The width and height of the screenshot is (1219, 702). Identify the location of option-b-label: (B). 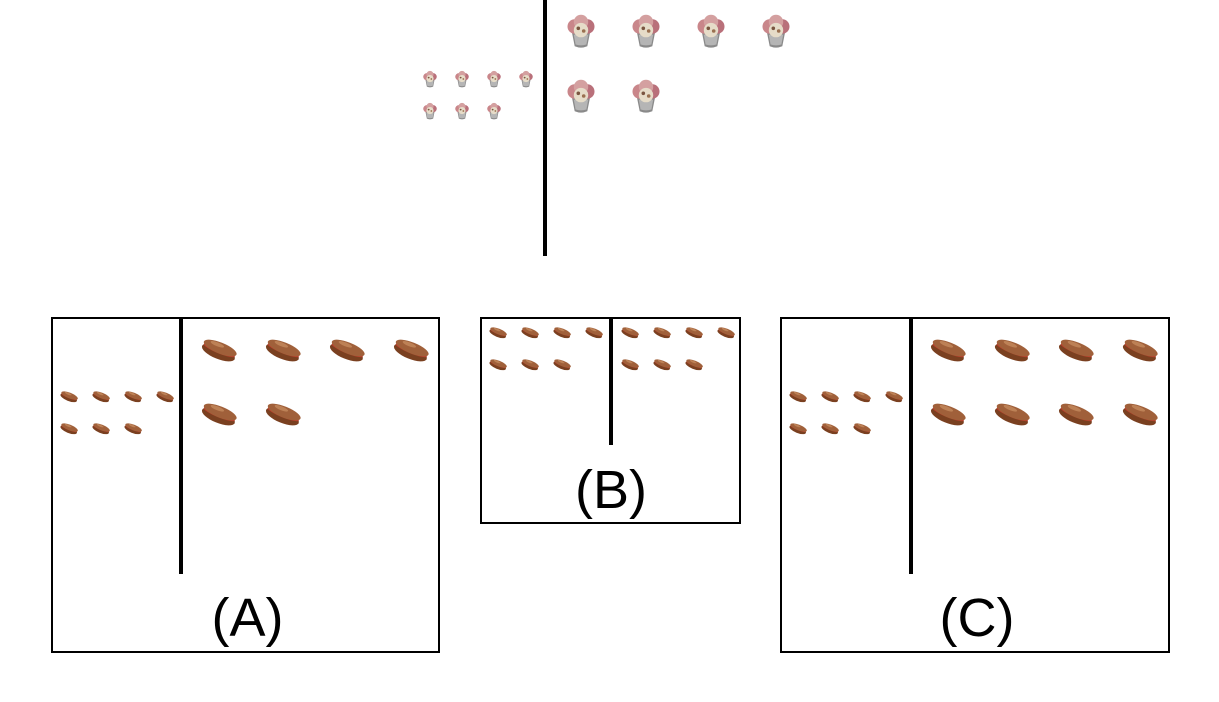
(611, 490).